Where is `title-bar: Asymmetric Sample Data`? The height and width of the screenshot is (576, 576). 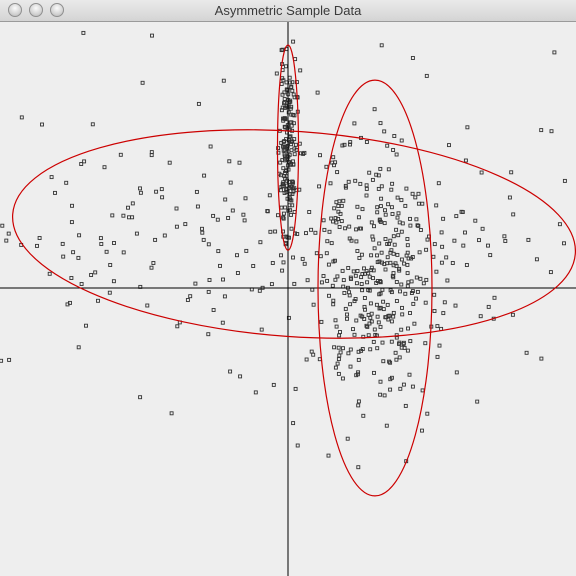 title-bar: Asymmetric Sample Data is located at coordinates (288, 11).